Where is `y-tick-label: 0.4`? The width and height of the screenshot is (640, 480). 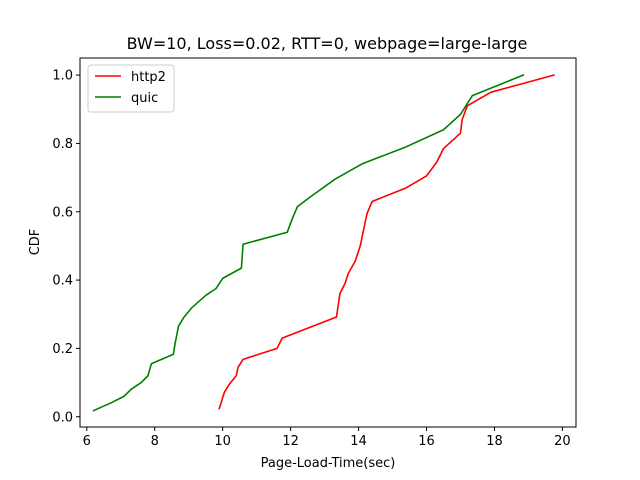 y-tick-label: 0.4 is located at coordinates (62, 281).